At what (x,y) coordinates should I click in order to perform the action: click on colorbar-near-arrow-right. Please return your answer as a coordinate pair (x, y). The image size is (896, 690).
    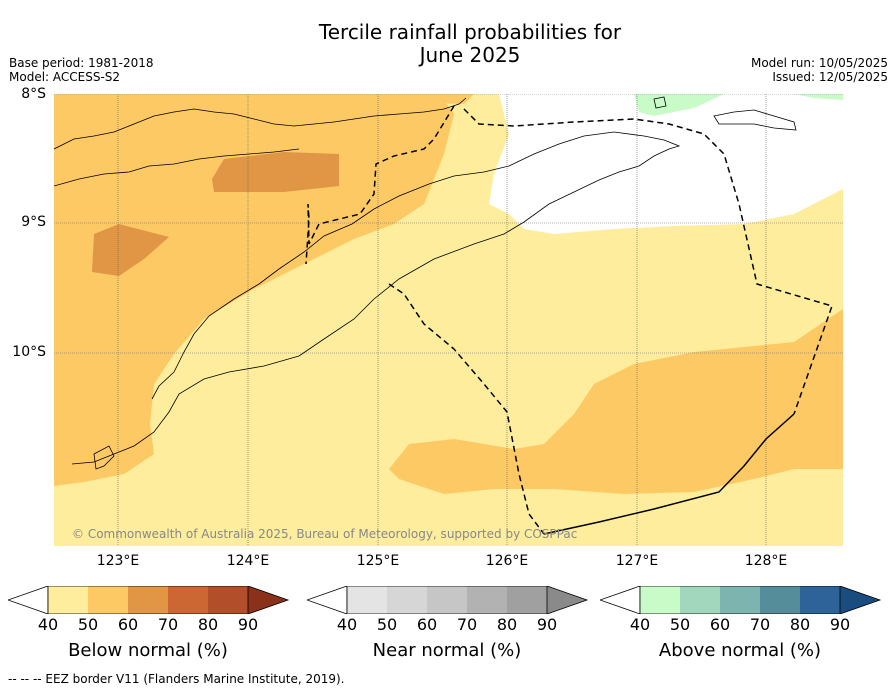
    Looking at the image, I should click on (567, 600).